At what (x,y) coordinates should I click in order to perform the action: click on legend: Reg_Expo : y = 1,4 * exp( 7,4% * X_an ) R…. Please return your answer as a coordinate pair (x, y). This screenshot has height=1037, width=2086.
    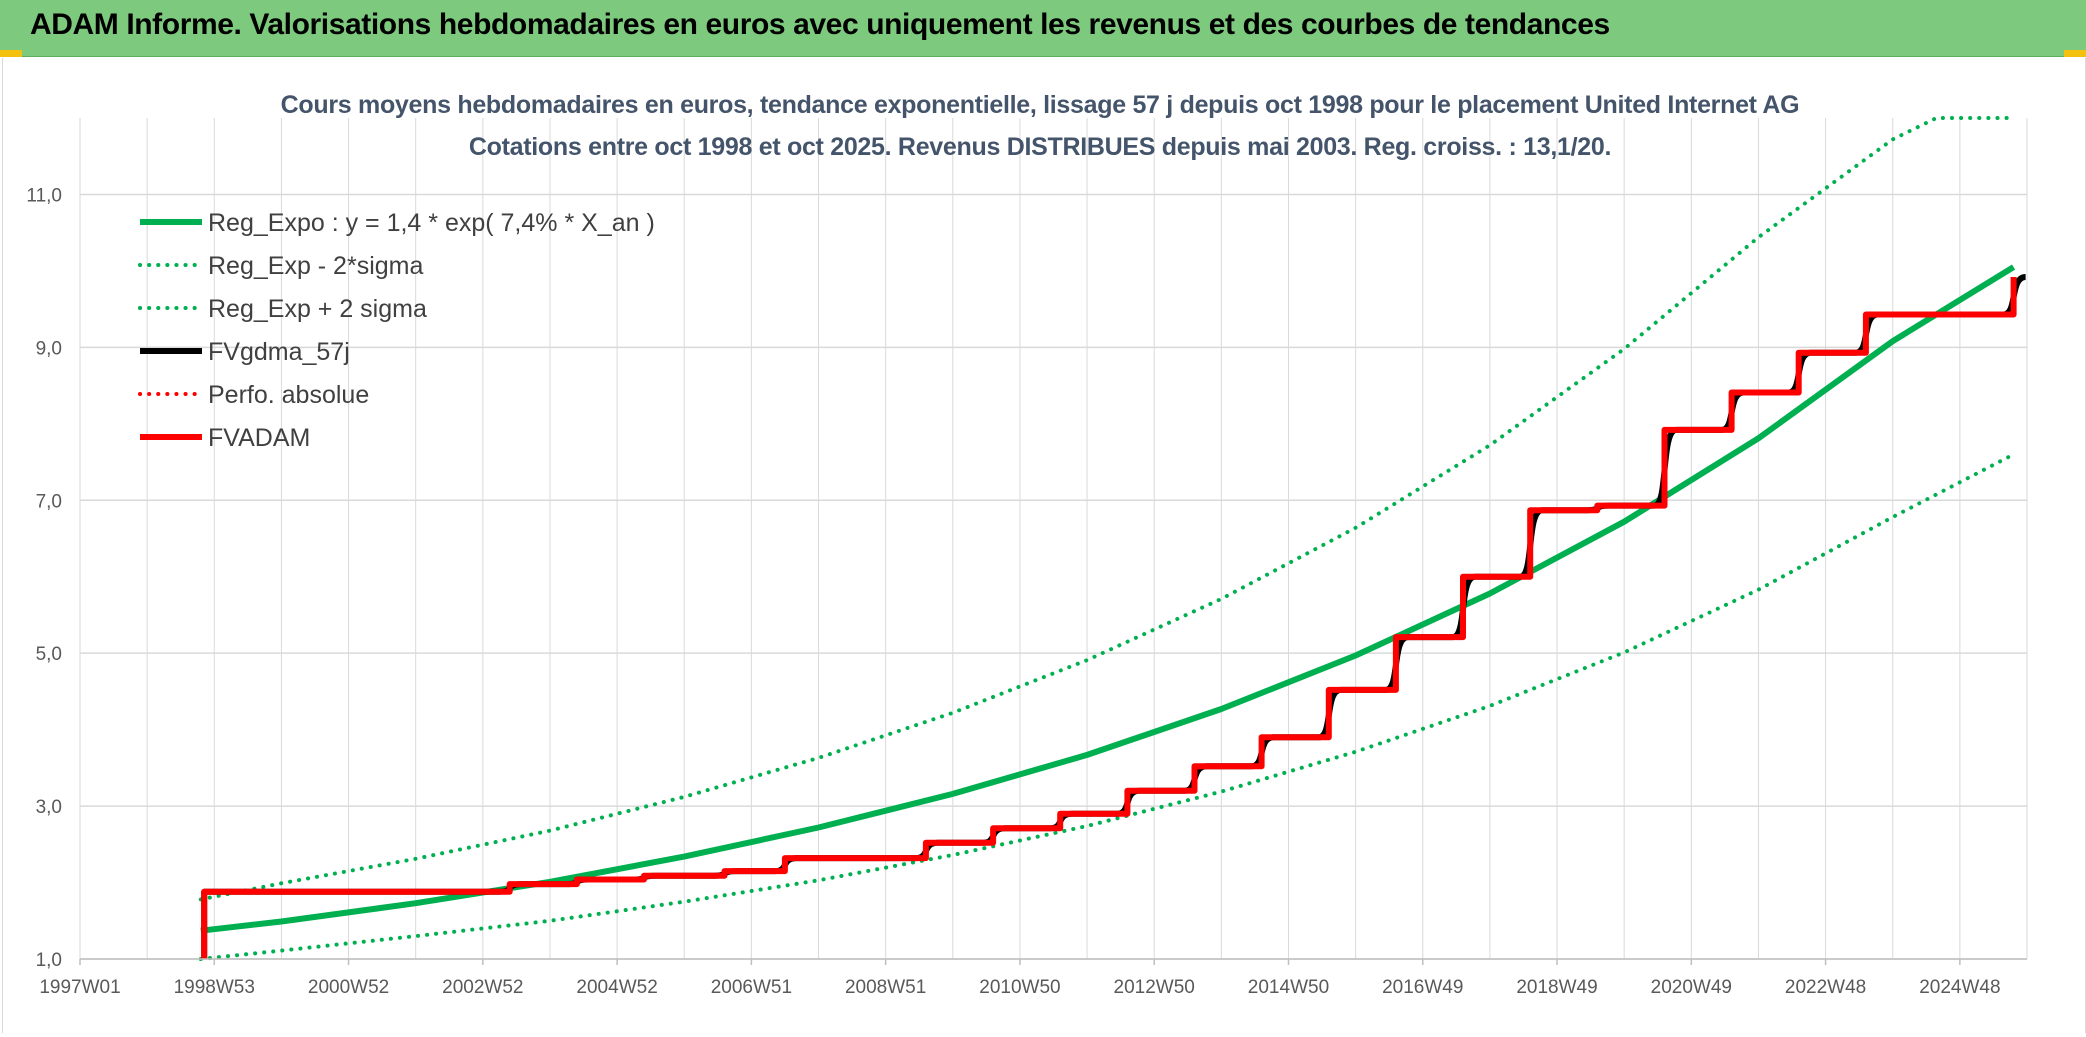
    Looking at the image, I should click on (396, 330).